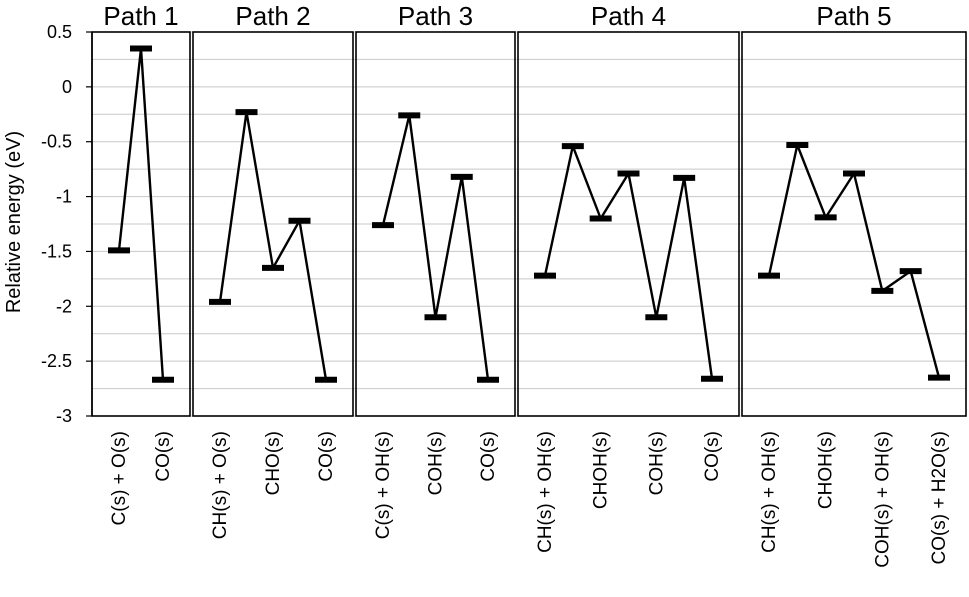 This screenshot has height=597, width=969. I want to click on y-tick-label: -1.5, so click(56, 251).